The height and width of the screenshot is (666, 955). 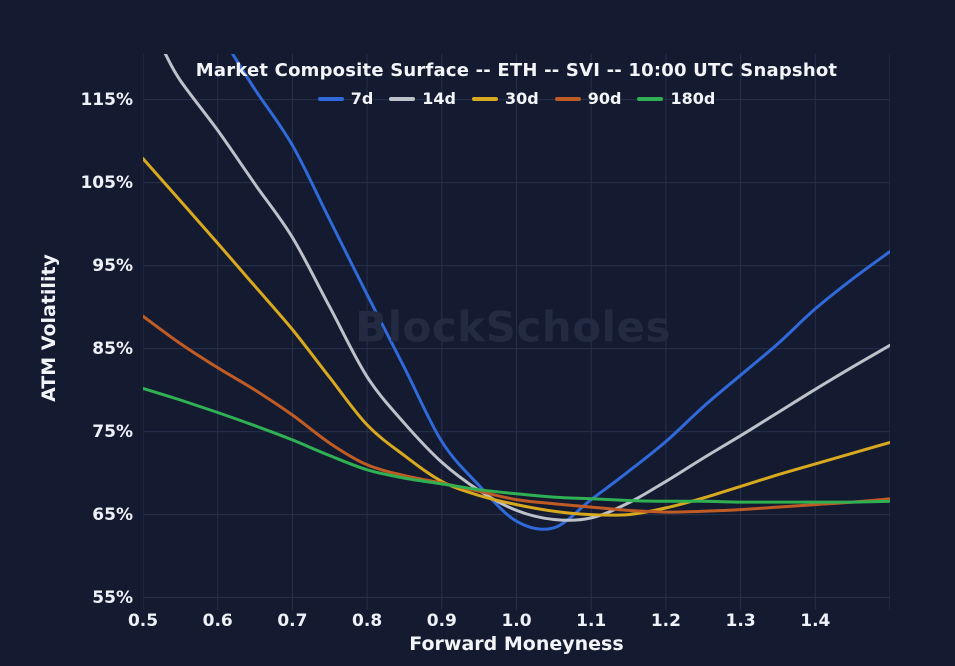 I want to click on x-axis-title: Forward Moneyness, so click(x=516, y=644).